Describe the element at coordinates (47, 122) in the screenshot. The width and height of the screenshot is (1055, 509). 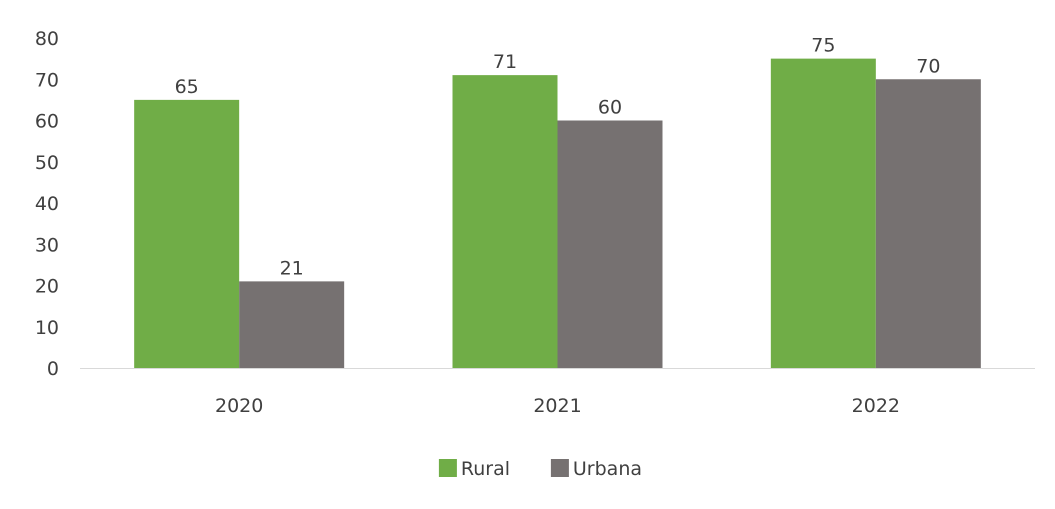
I see `y-tick-label: 60` at that location.